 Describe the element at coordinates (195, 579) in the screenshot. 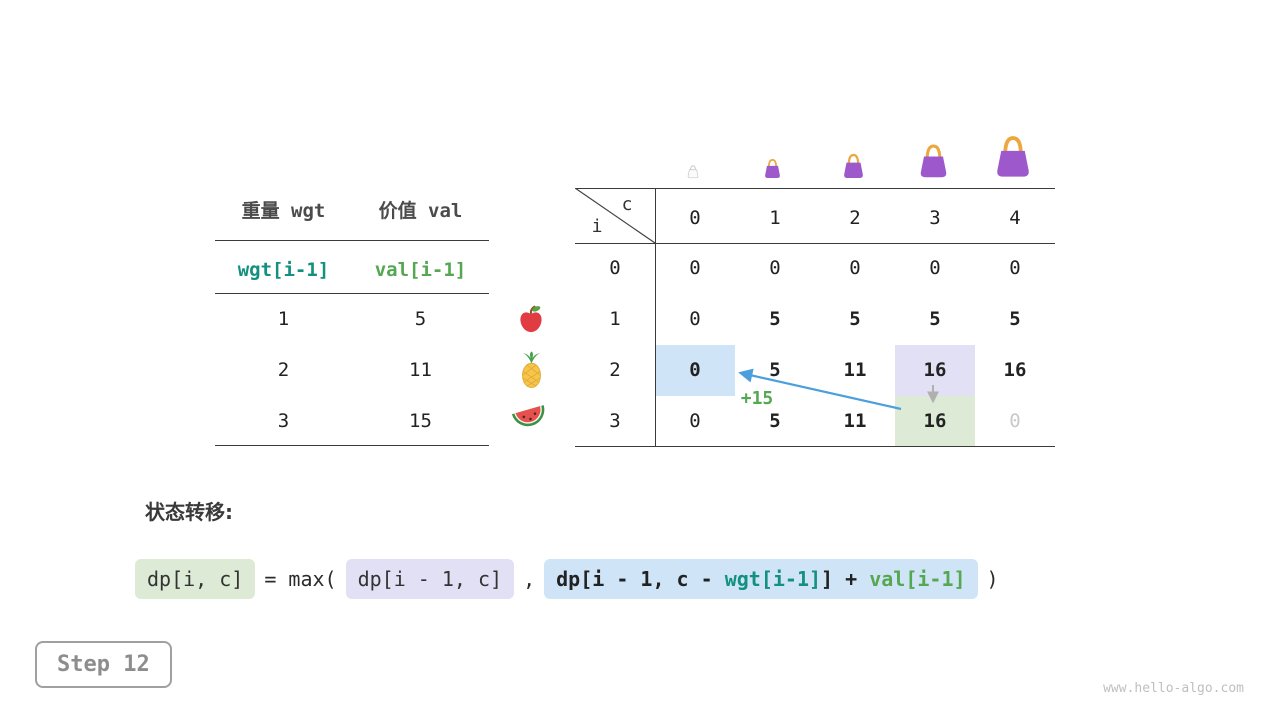

I see `formula-lhs-box: dp[i, c]` at that location.